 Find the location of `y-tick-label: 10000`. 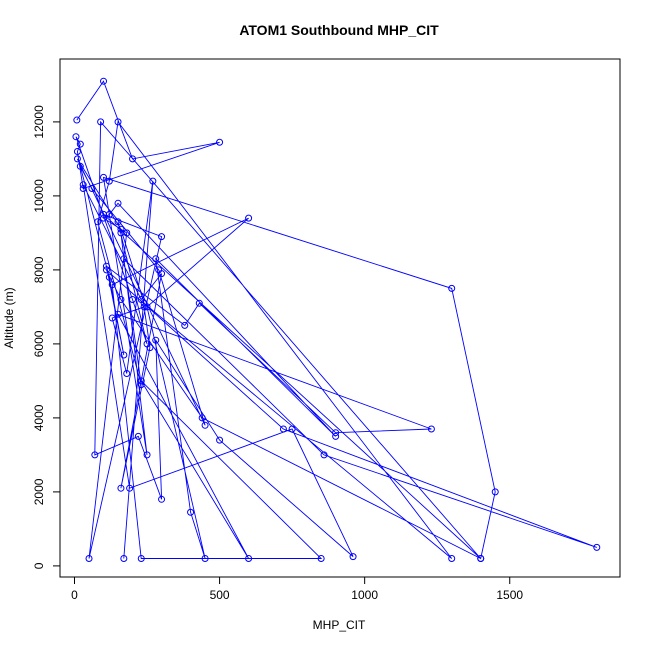

y-tick-label: 10000 is located at coordinates (39, 196).